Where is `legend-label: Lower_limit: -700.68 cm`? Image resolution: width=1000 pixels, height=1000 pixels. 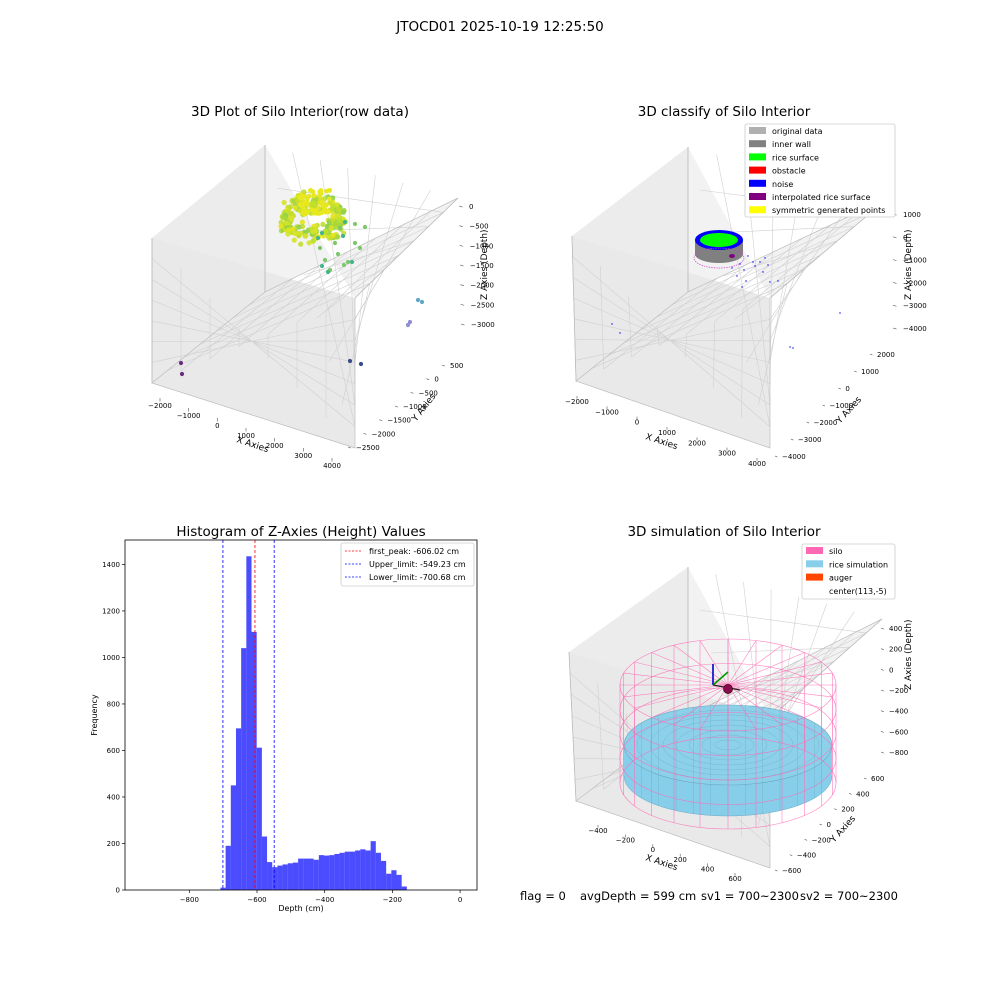 legend-label: Lower_limit: -700.68 cm is located at coordinates (417, 577).